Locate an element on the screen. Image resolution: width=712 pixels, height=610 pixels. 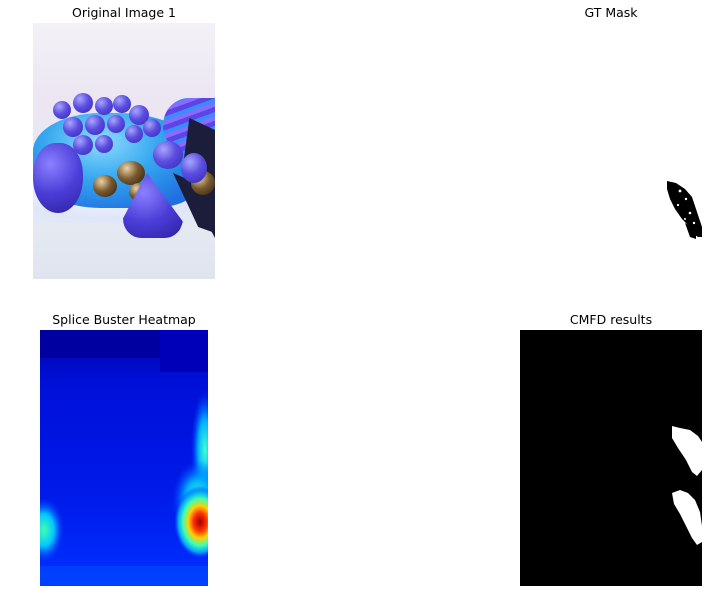
heatmap-left-cyan is located at coordinates (52, 530).